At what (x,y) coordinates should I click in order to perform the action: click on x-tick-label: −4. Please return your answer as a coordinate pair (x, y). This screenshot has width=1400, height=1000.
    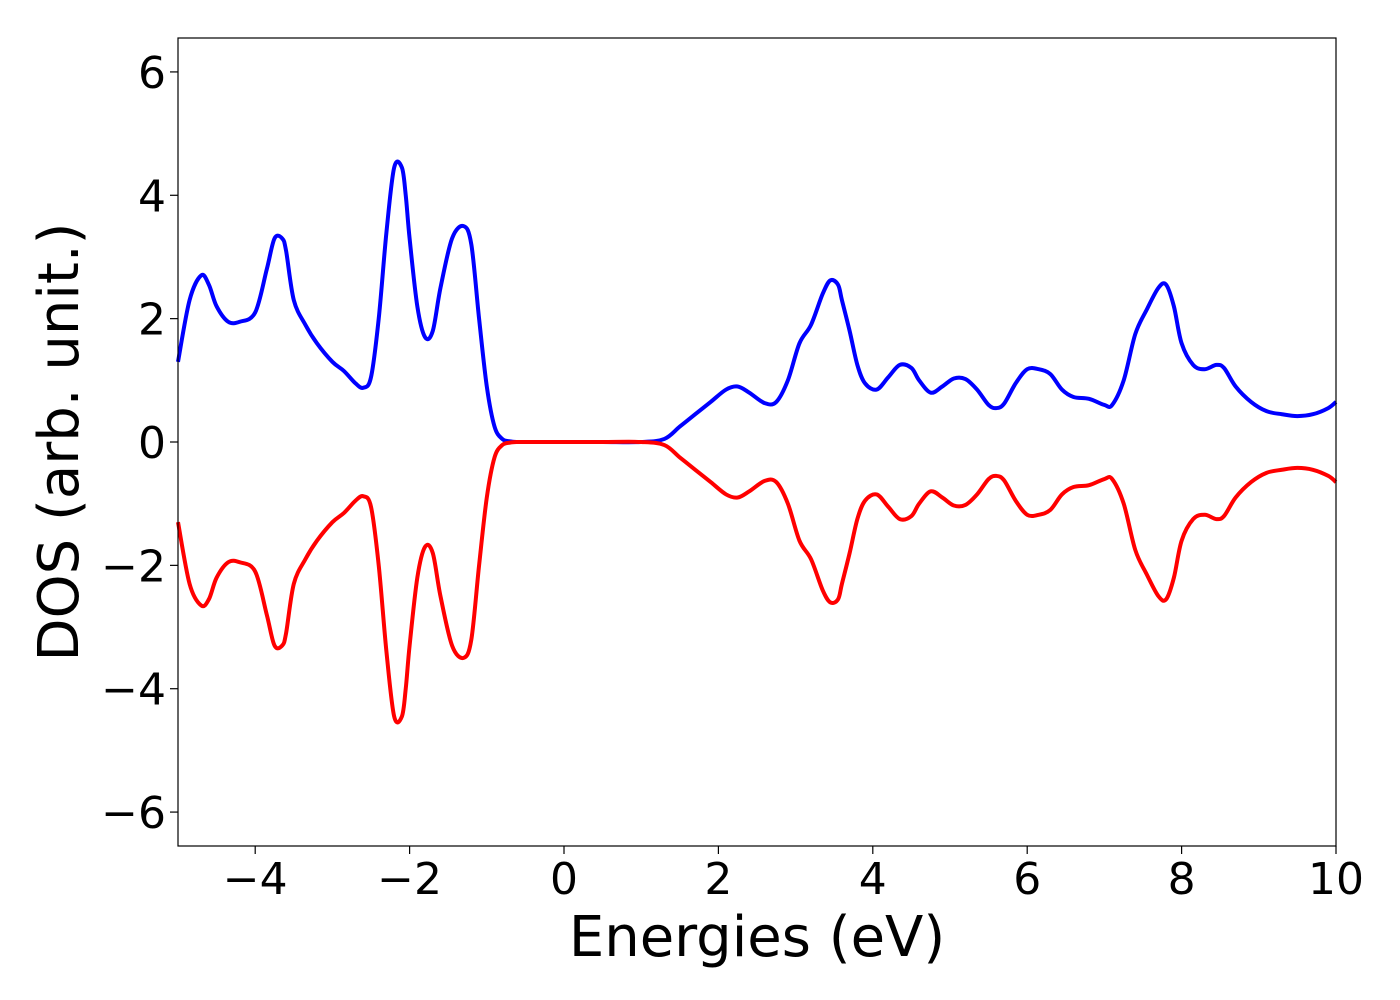
    Looking at the image, I should click on (255, 879).